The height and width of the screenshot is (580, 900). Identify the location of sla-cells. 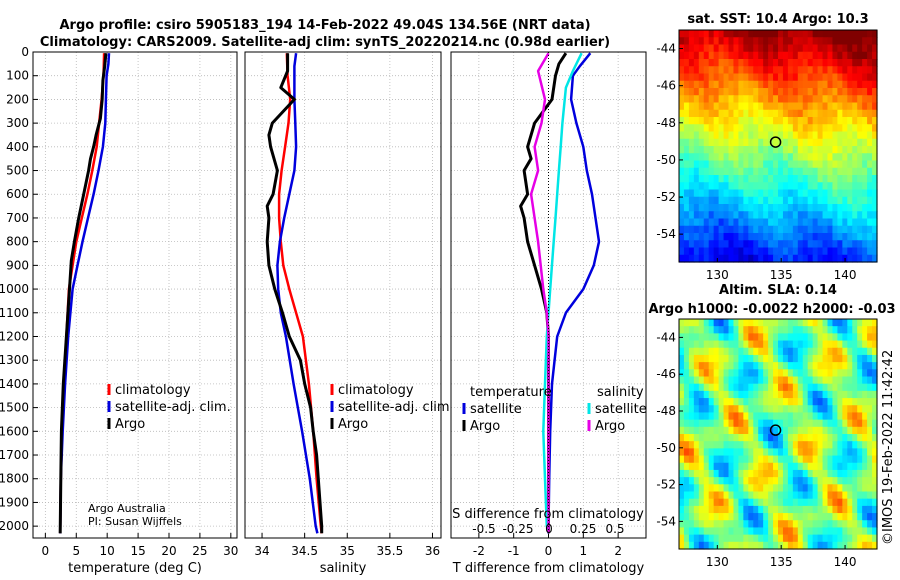
(778, 434).